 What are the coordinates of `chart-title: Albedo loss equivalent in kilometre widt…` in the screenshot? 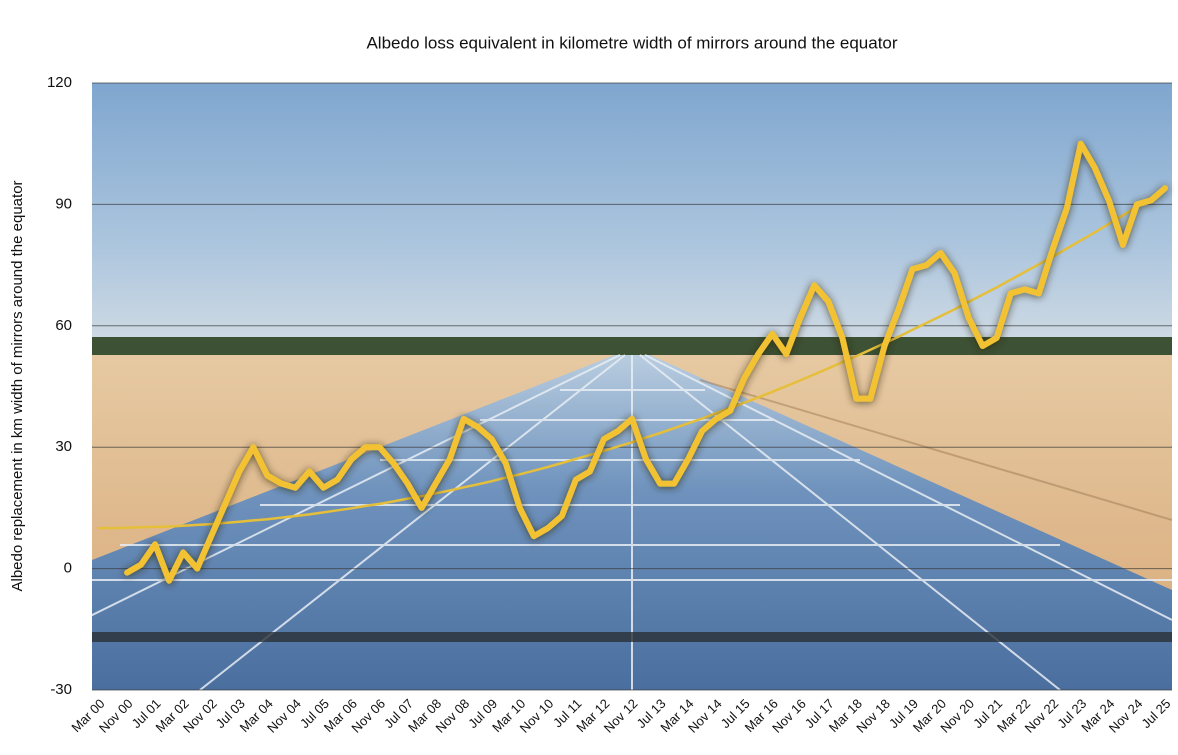 It's located at (631, 42).